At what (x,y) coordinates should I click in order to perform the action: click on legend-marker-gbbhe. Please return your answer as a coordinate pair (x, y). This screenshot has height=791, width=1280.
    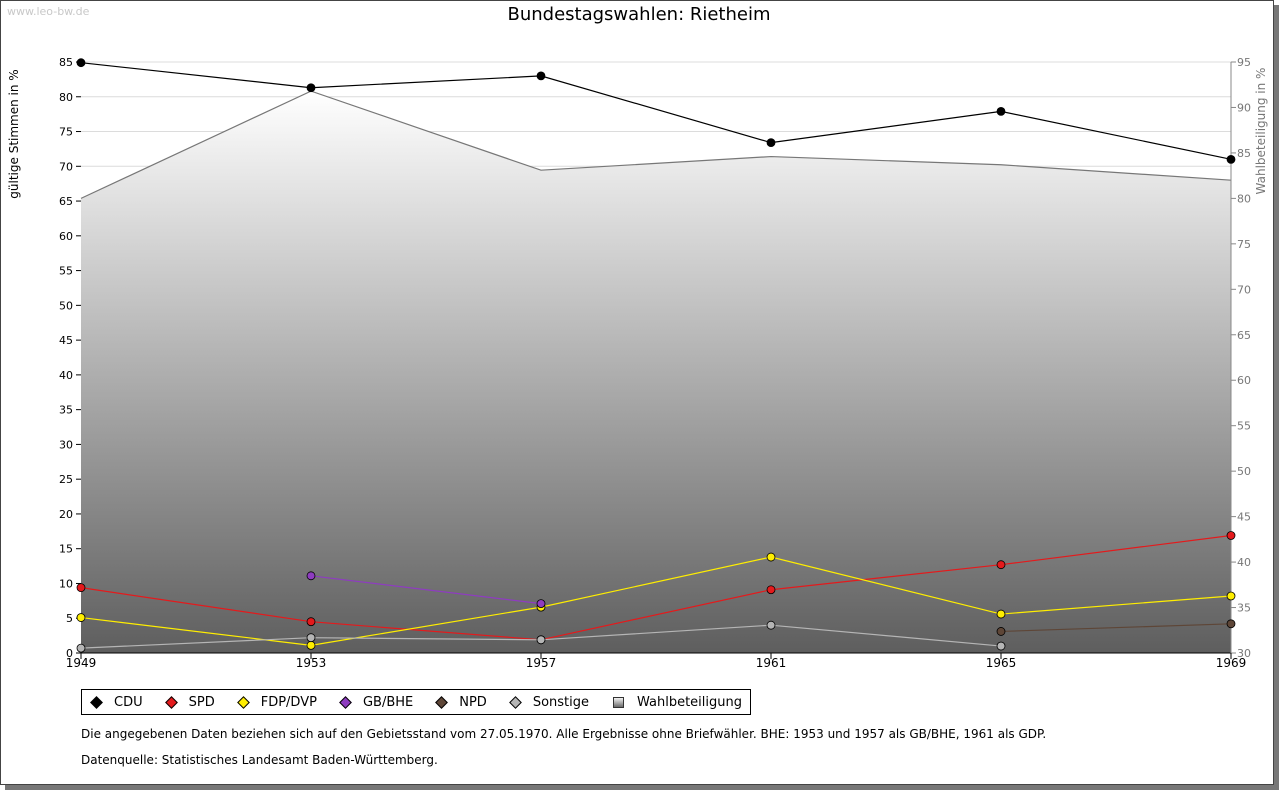
    Looking at the image, I should click on (345, 702).